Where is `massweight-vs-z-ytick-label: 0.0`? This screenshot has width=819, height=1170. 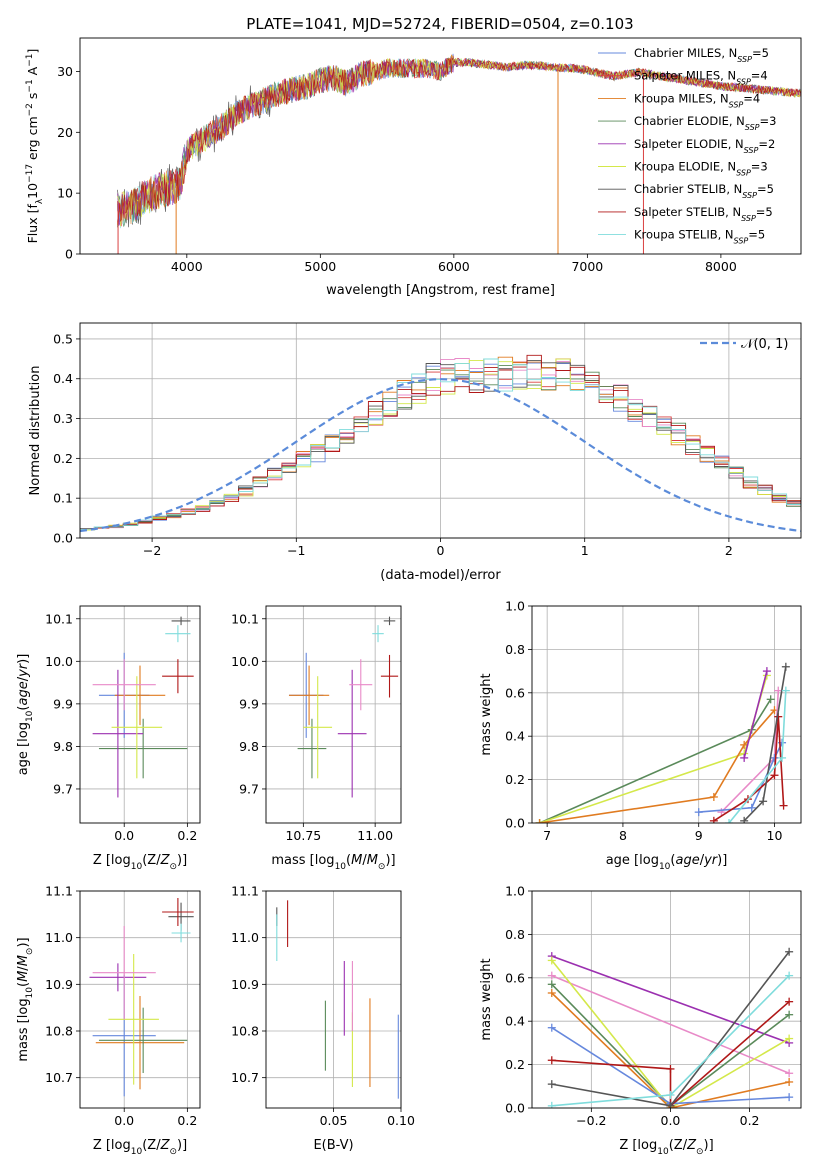 massweight-vs-z-ytick-label: 0.0 is located at coordinates (515, 1108).